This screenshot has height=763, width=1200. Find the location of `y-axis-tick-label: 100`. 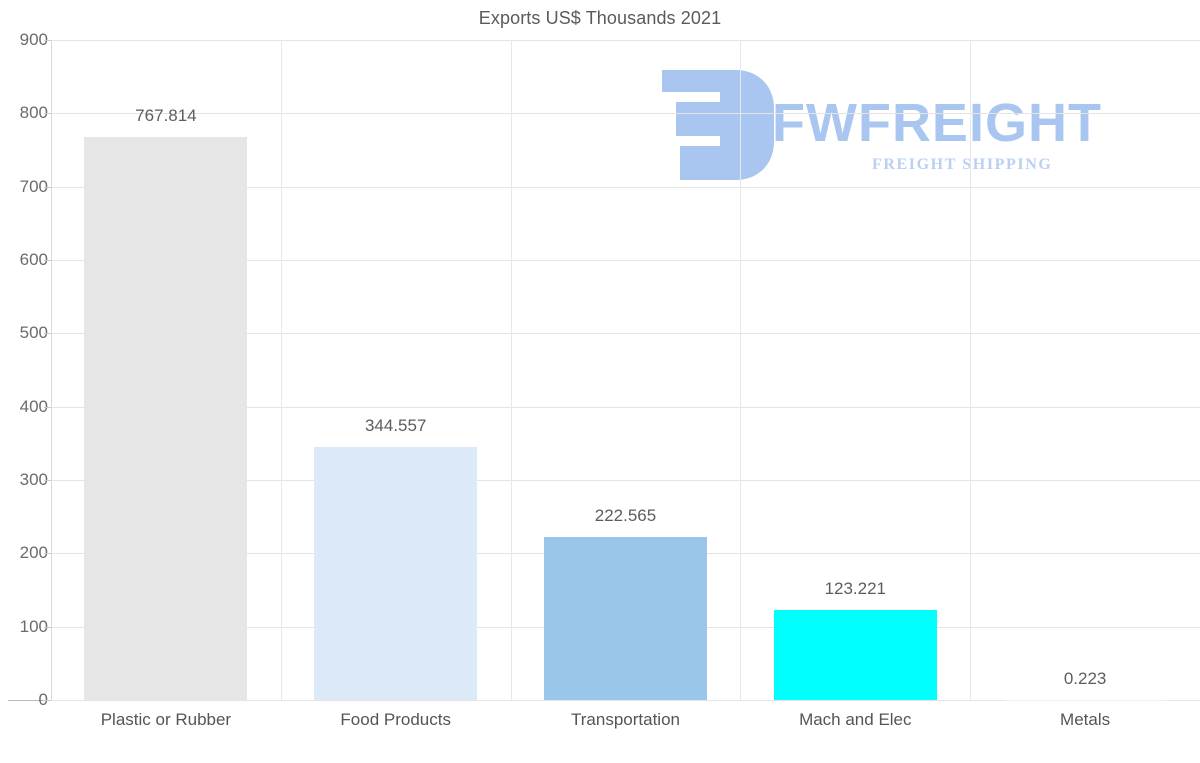

y-axis-tick-label: 100 is located at coordinates (33, 626).